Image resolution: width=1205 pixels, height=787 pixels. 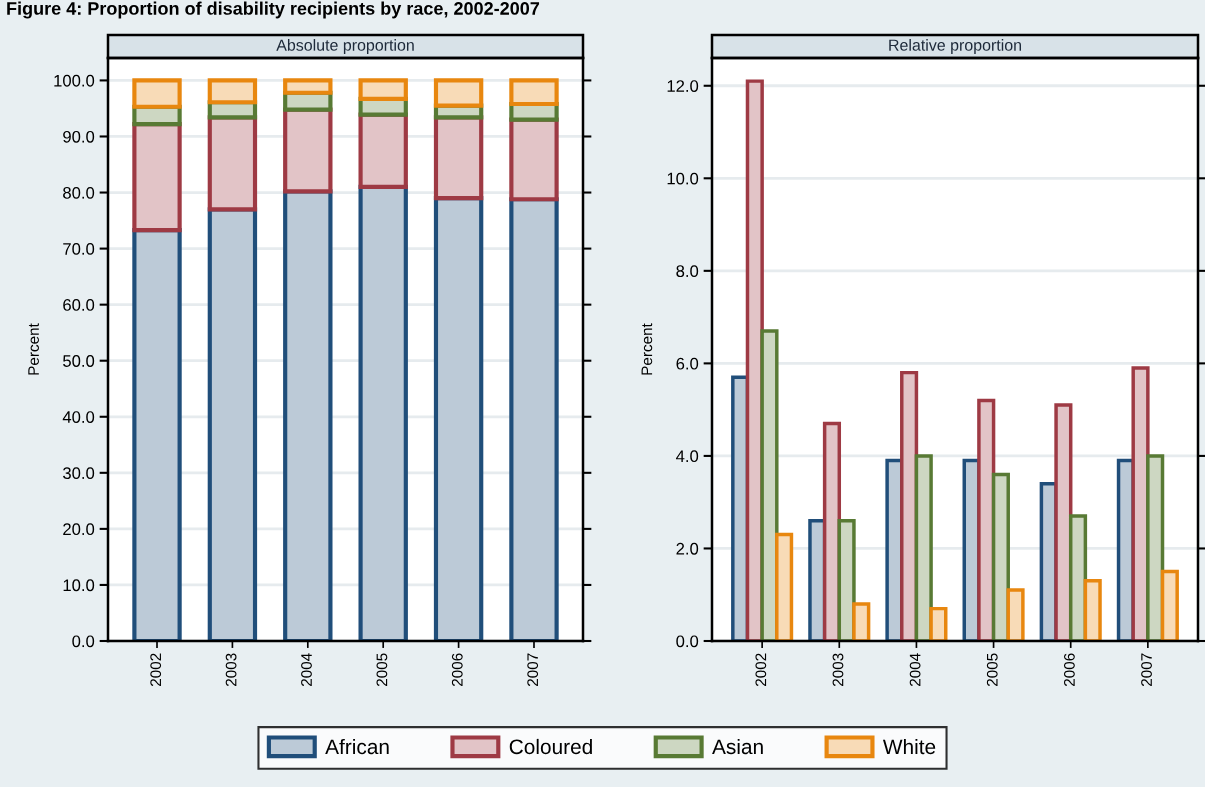 I want to click on y-tick-label: 40.0, so click(x=78, y=417).